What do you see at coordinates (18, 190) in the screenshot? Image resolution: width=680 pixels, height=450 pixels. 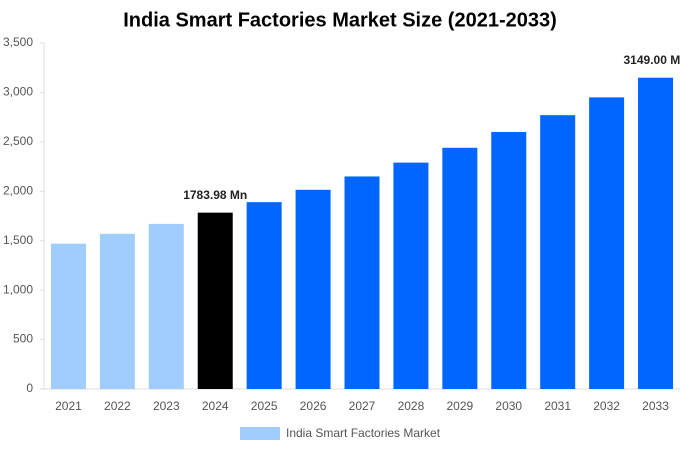 I see `y-tick-label: 2,000` at bounding box center [18, 190].